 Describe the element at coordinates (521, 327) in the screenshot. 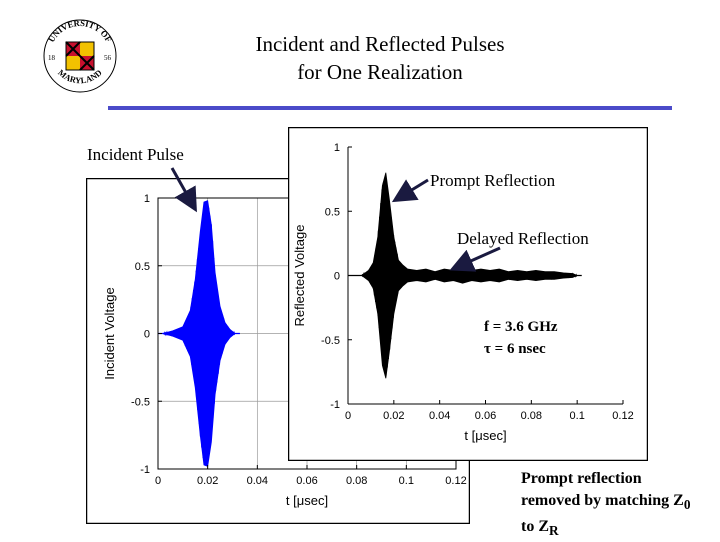

I see `frequency-label: f = 3.6 GHz` at that location.